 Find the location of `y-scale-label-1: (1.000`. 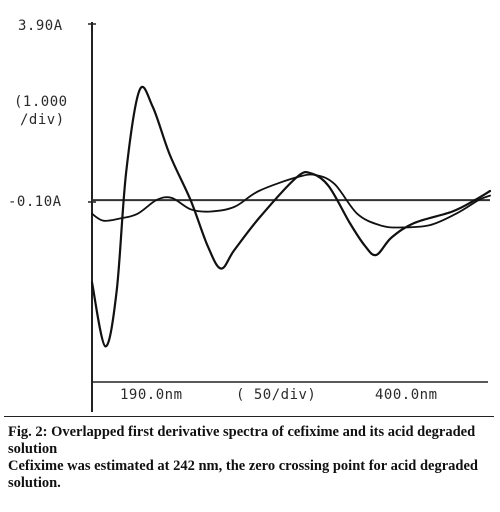

y-scale-label-1: (1.000 is located at coordinates (41, 102).